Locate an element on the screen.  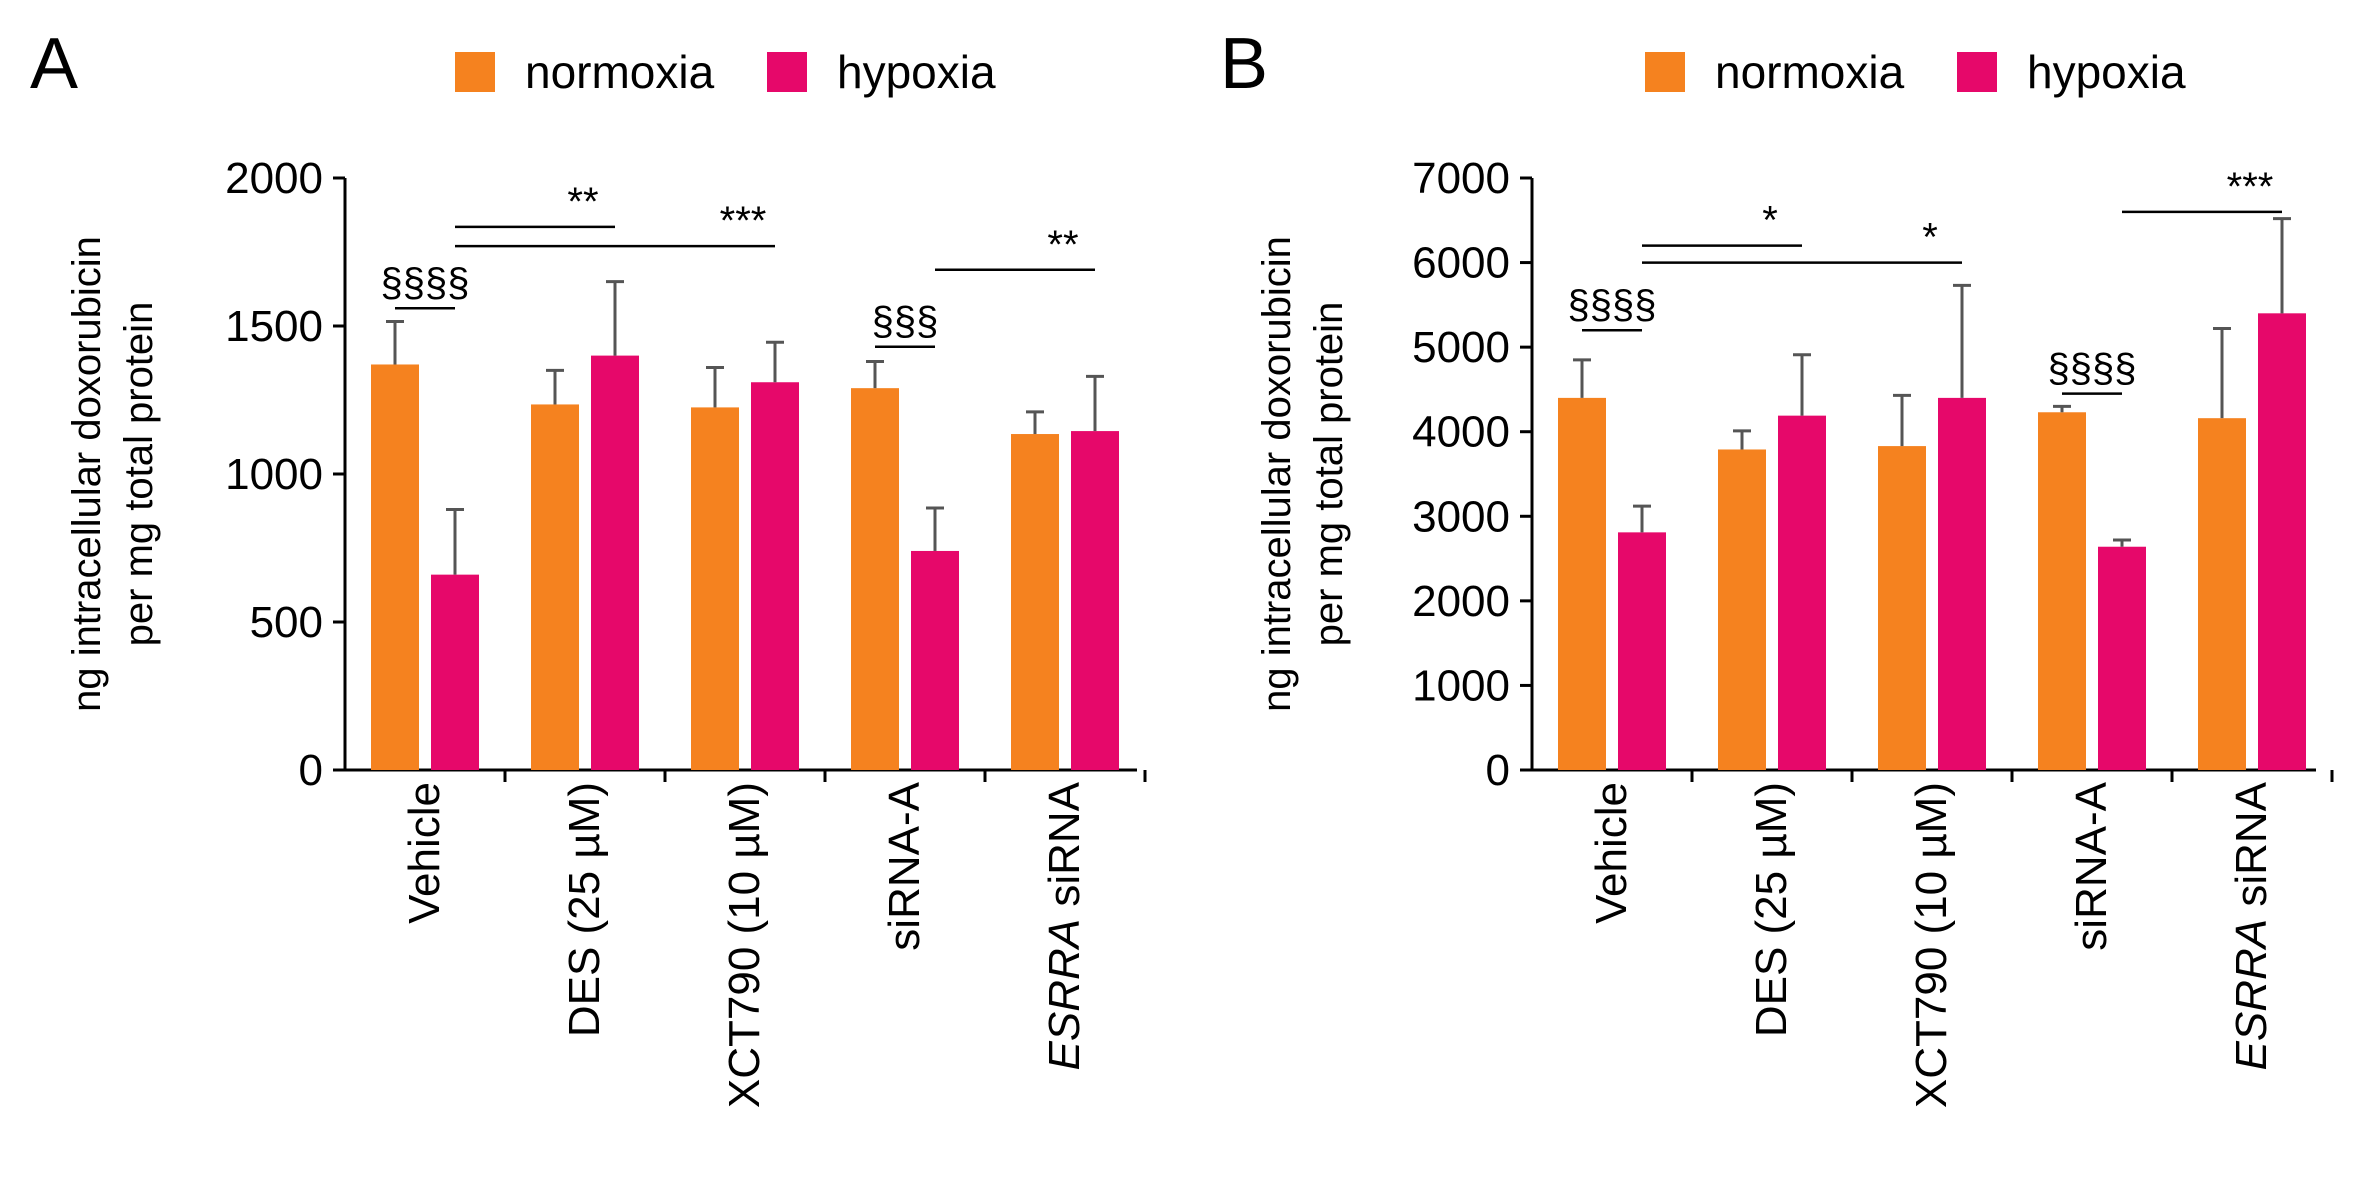
significance-label: §§§ is located at coordinates (905, 322).